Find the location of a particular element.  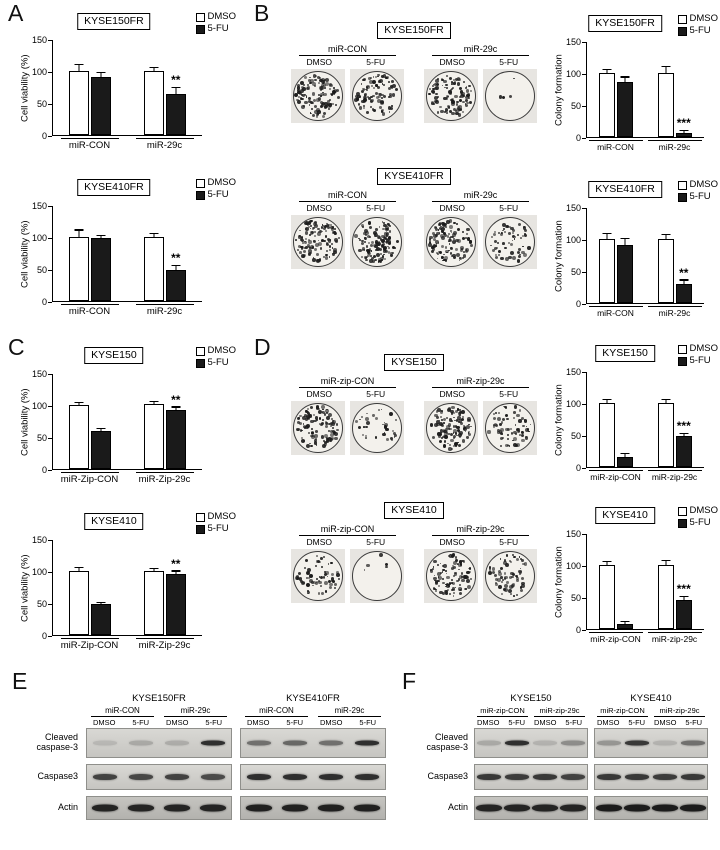

panel-label-b: B is located at coordinates (262, 13).